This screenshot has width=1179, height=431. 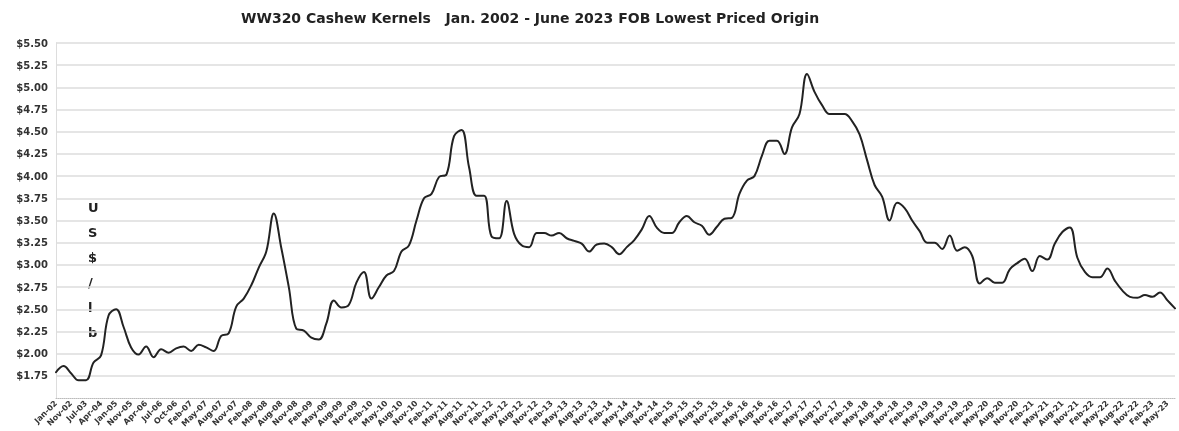 What do you see at coordinates (32, 265) in the screenshot?
I see `y-tick-label: $3.00` at bounding box center [32, 265].